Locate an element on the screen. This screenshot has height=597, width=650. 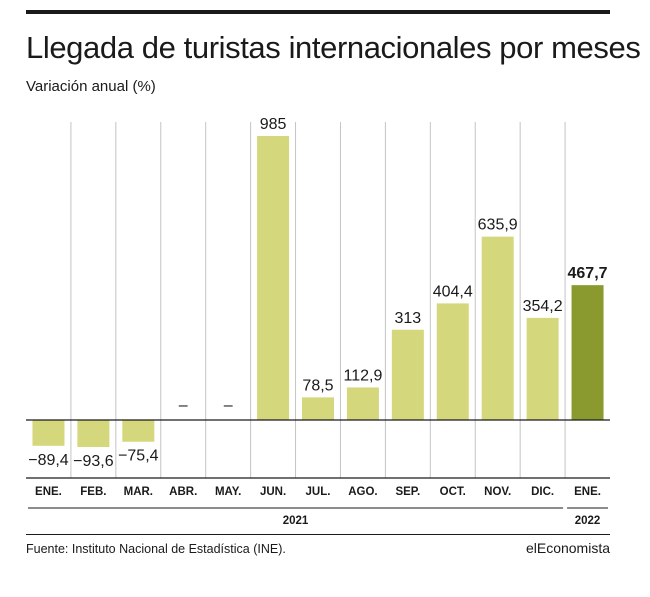
tick-label: SEP. is located at coordinates (407, 492).